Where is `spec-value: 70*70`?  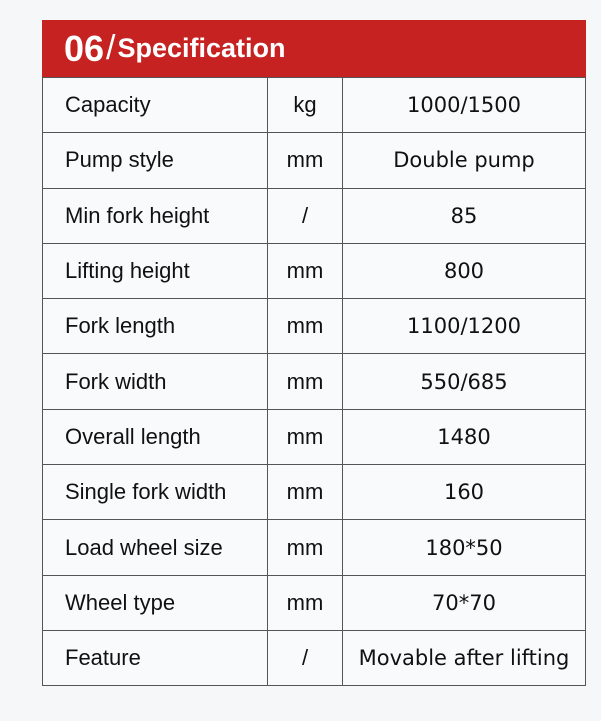 spec-value: 70*70 is located at coordinates (464, 602).